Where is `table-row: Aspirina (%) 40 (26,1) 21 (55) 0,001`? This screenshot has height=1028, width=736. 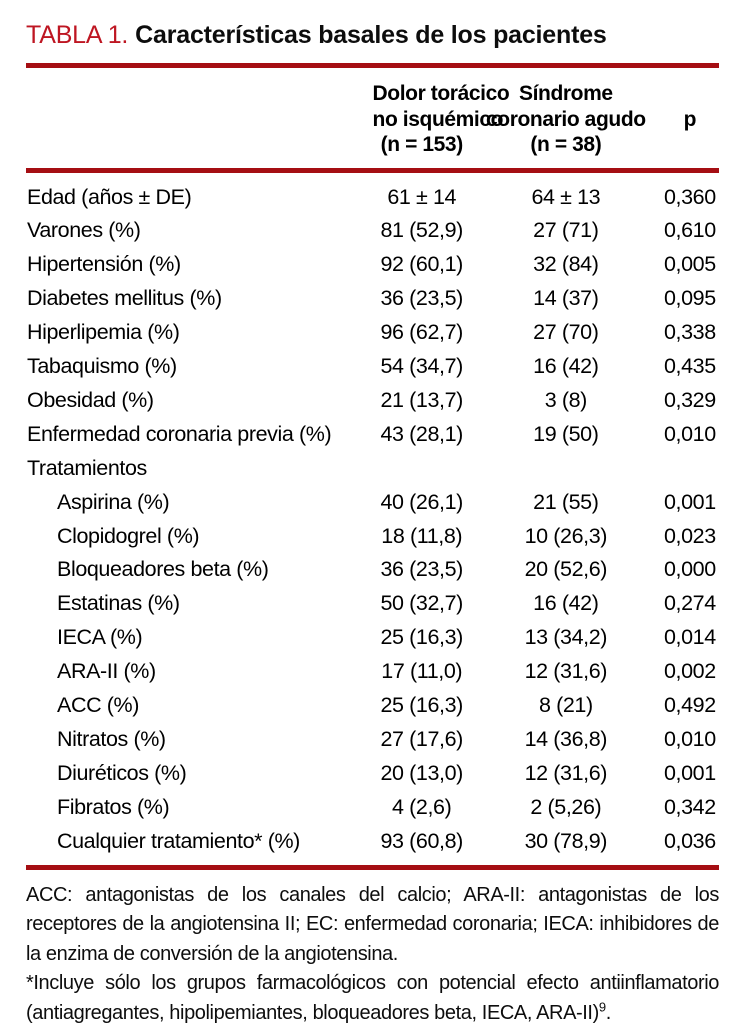 table-row: Aspirina (%) 40 (26,1) 21 (55) 0,001 is located at coordinates (372, 503).